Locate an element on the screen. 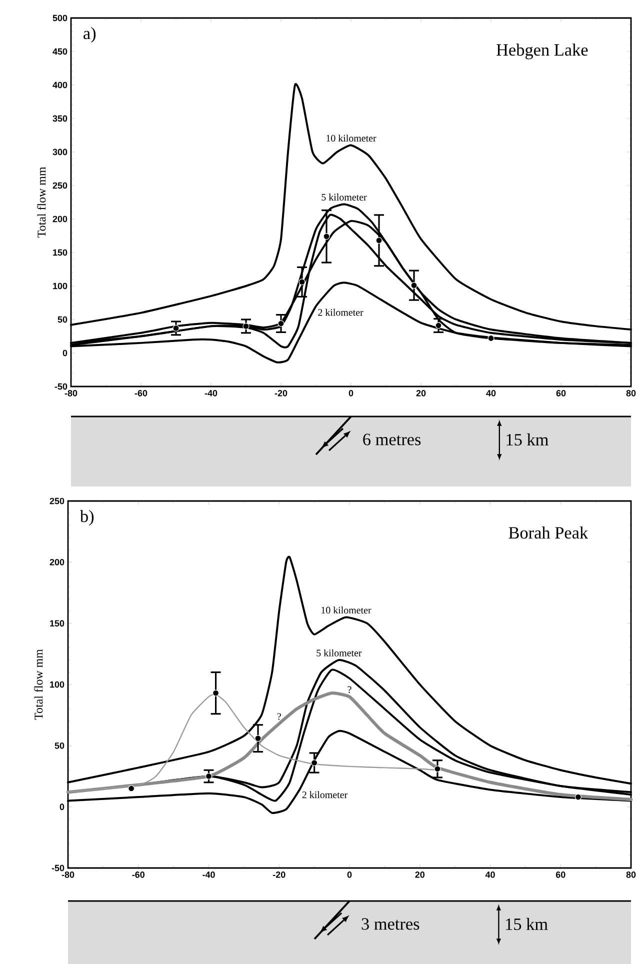  y-tick-label: 400 is located at coordinates (60, 85).